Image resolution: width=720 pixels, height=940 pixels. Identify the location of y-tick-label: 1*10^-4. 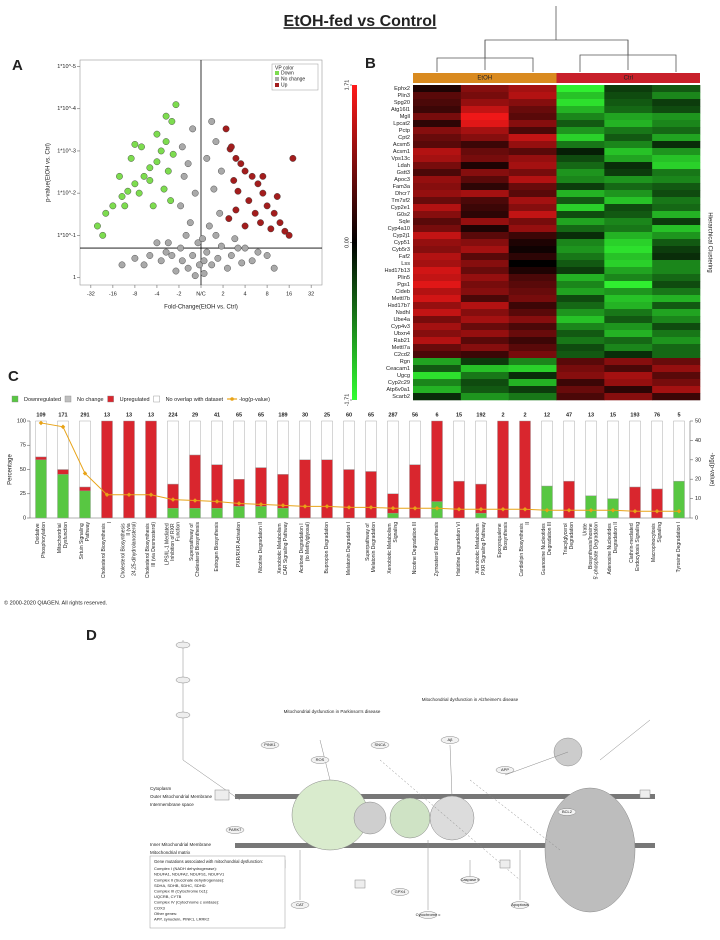
(66, 109).